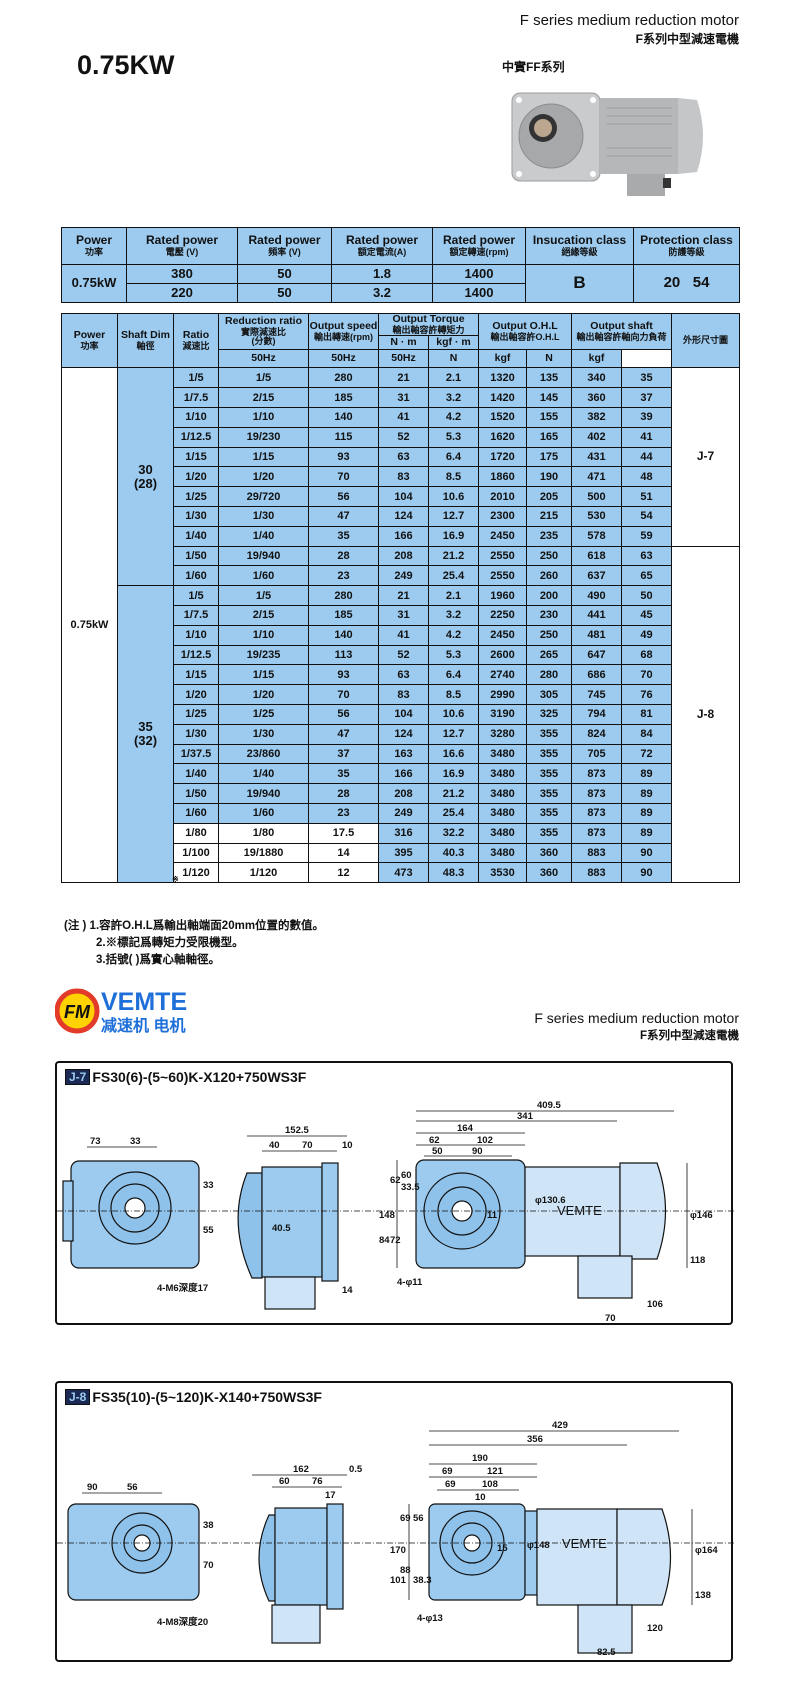 The image size is (800, 1700). What do you see at coordinates (706, 457) in the screenshot?
I see `outline-drawing-ref: J-7` at bounding box center [706, 457].